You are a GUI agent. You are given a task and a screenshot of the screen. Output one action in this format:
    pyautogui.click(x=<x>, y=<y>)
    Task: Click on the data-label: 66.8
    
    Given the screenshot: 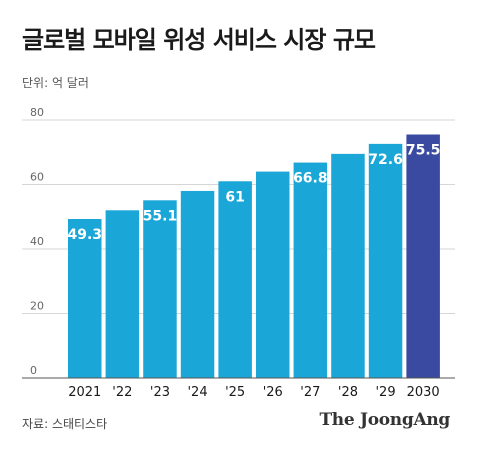 What is the action you would take?
    pyautogui.click(x=310, y=179)
    